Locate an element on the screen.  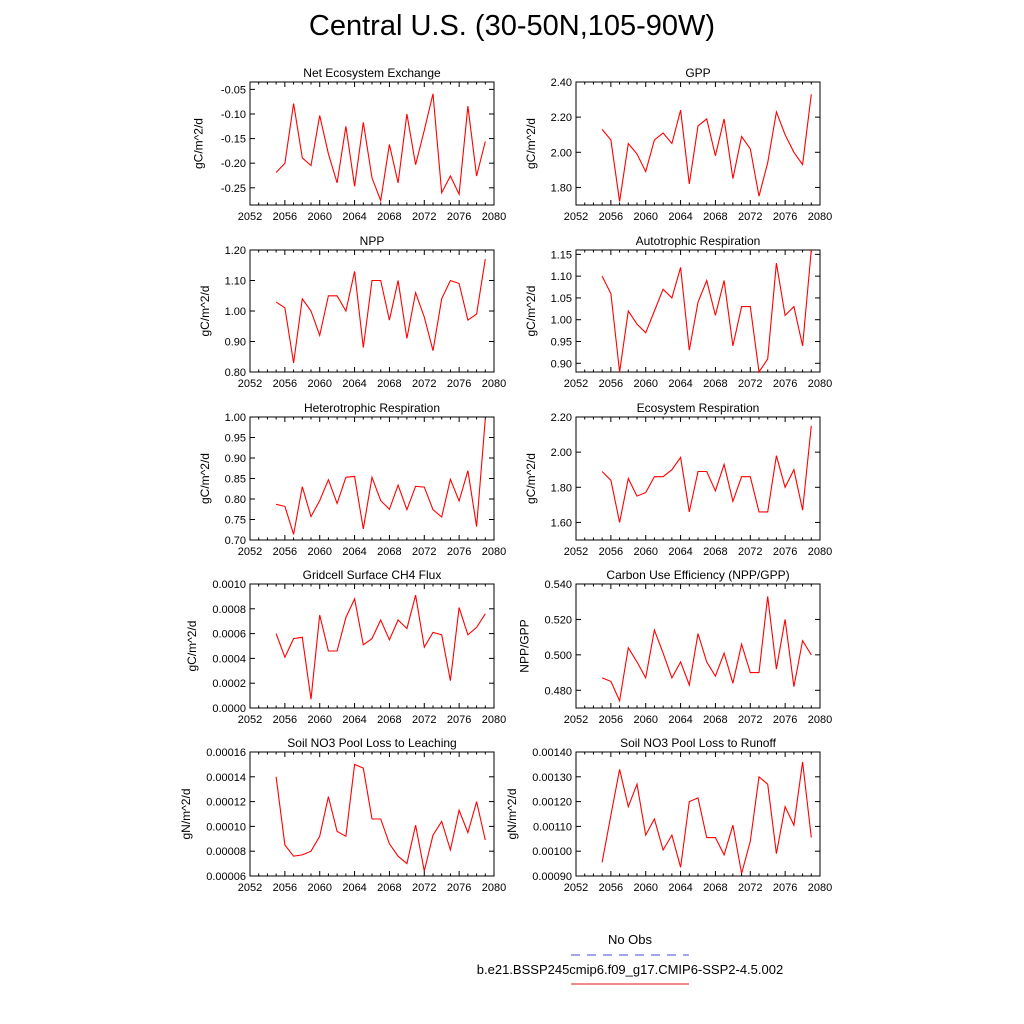
y-tick-label: 1.80 is located at coordinates (561, 488).